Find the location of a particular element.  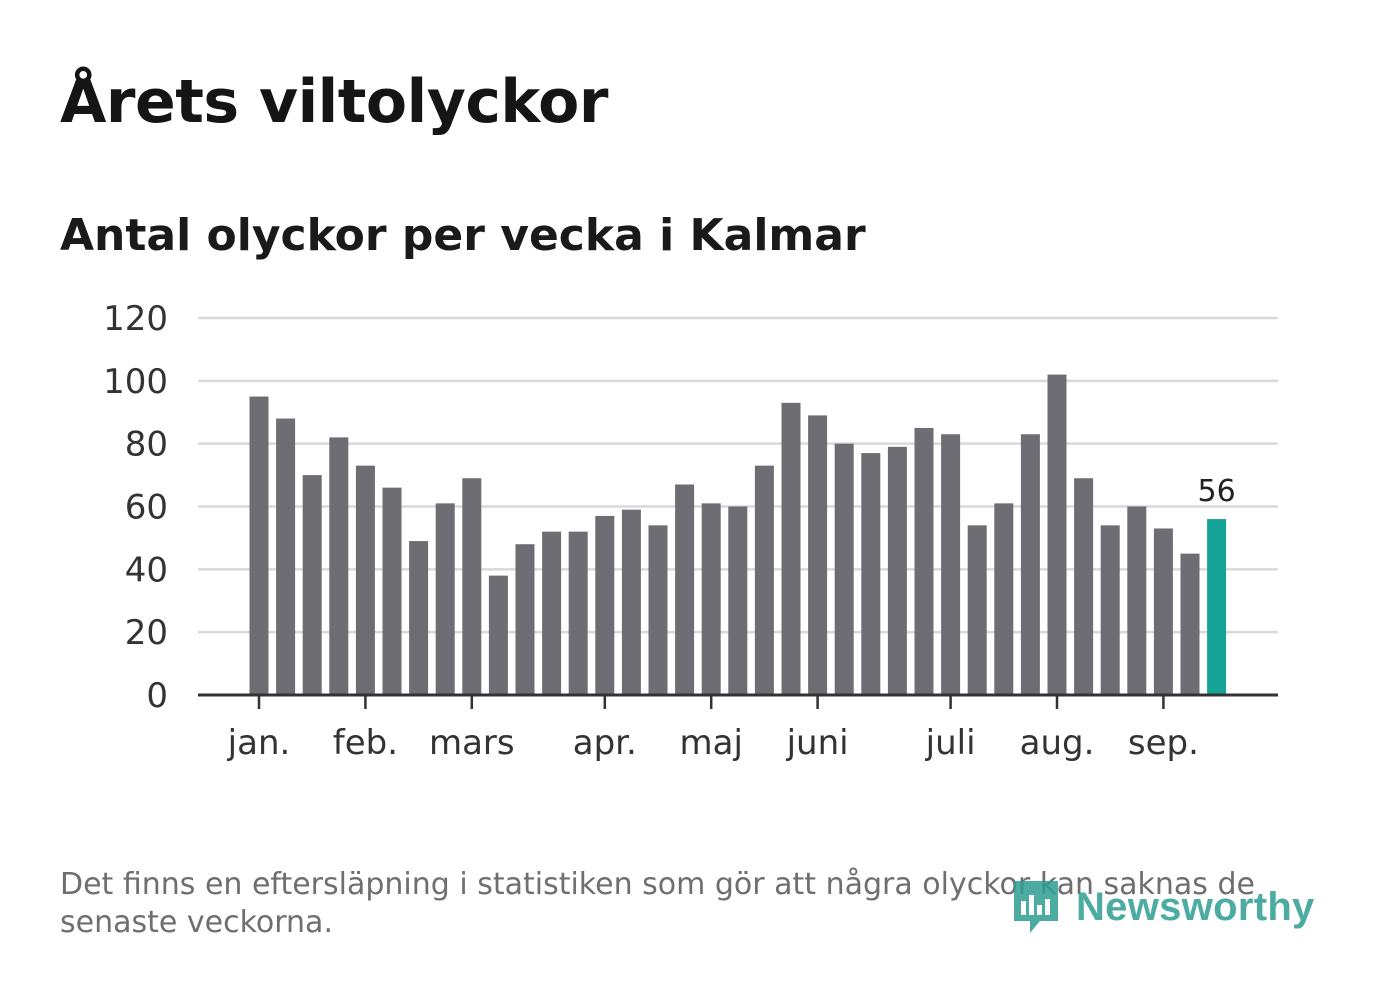

newsworthy-logo-icon is located at coordinates (1036, 907).